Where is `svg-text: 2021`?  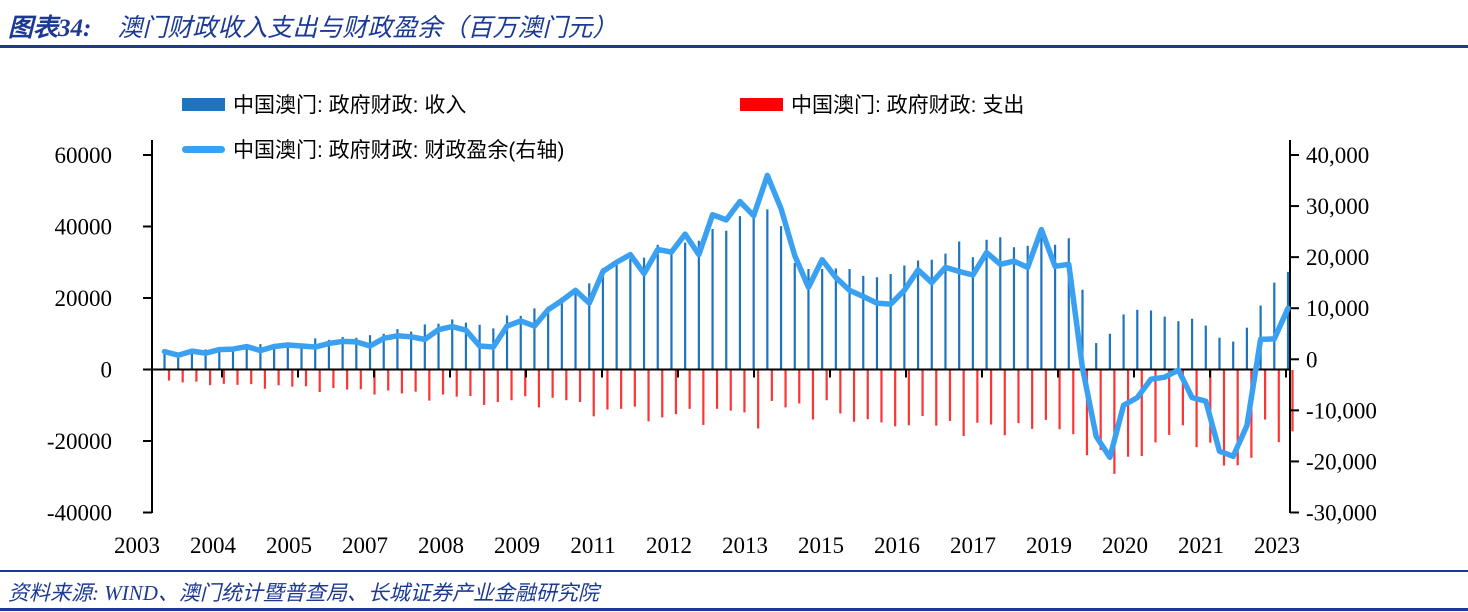 svg-text: 2021 is located at coordinates (1201, 545).